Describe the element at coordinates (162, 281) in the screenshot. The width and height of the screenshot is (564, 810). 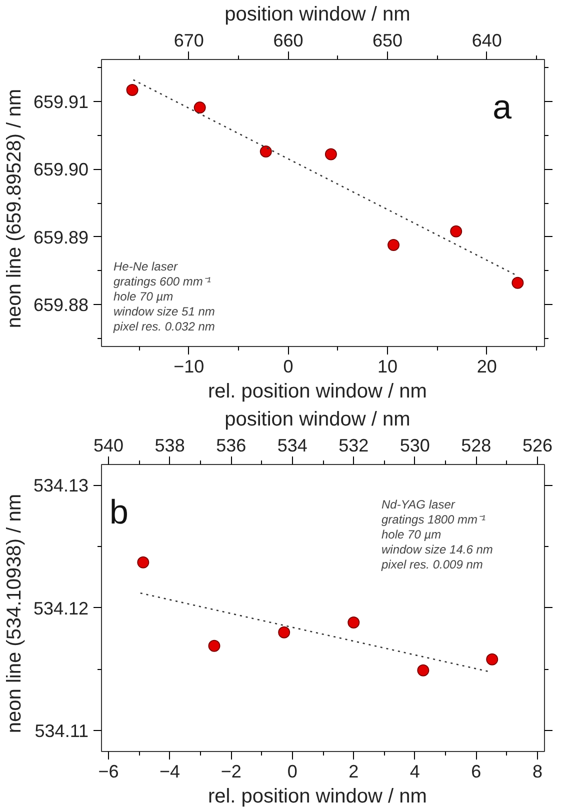
I see `annotation: gratings 600 mm⁻¹` at that location.